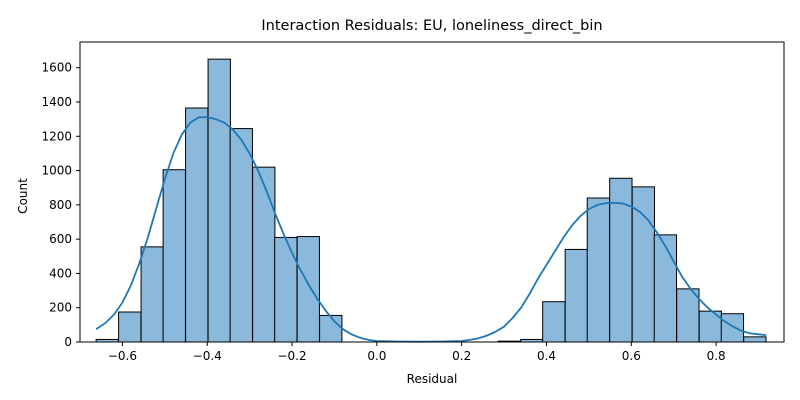  I want to click on y-axis: 0 200 400 600 800 1000 1200 1400 1600, so click(60, 205).